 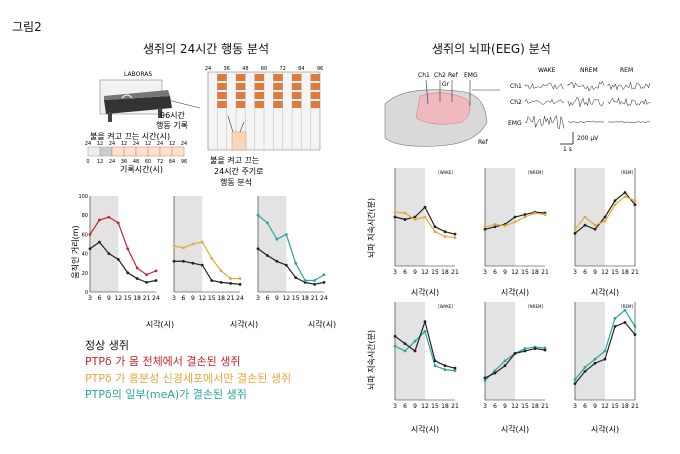 I want to click on record-label-2: 행동 기록, so click(x=172, y=125).